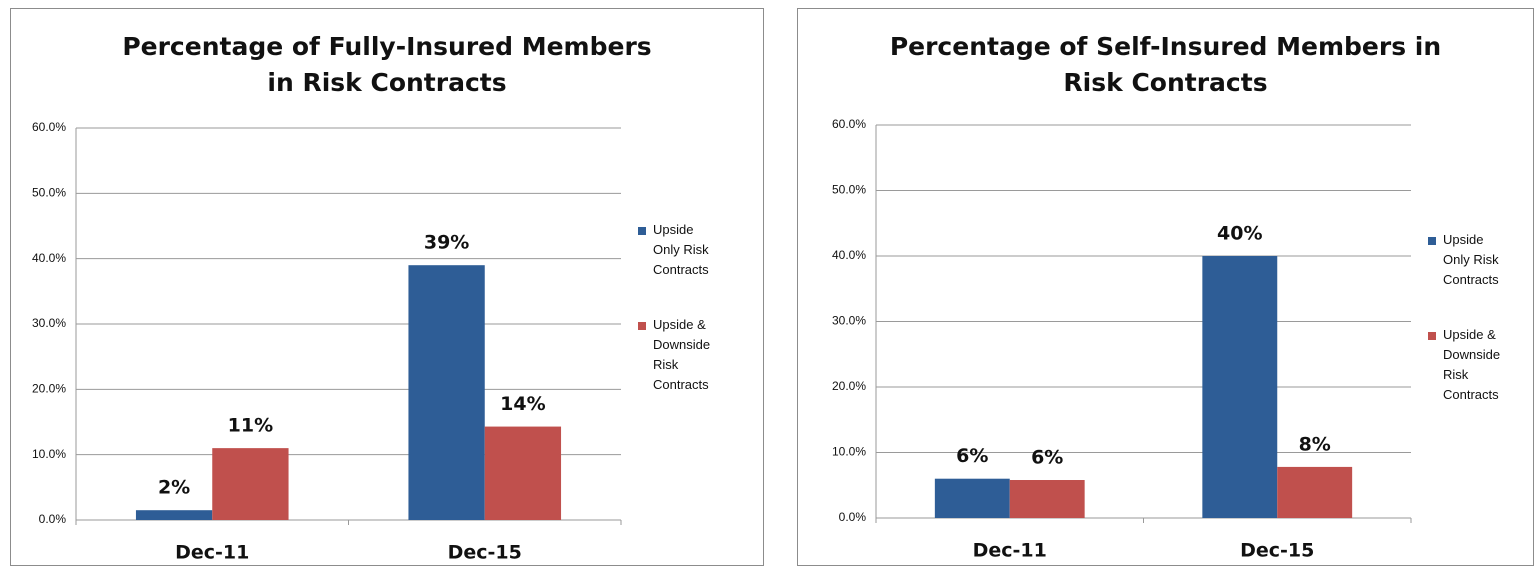  I want to click on data-label: 39%, so click(446, 243).